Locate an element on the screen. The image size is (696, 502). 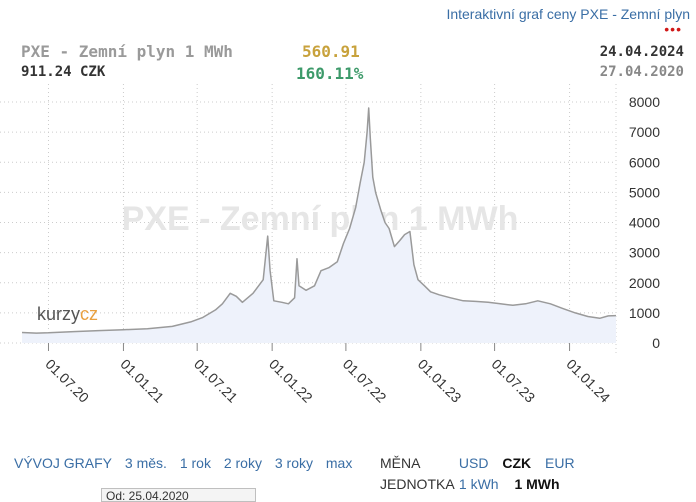
currency-czk: CZK is located at coordinates (517, 463).